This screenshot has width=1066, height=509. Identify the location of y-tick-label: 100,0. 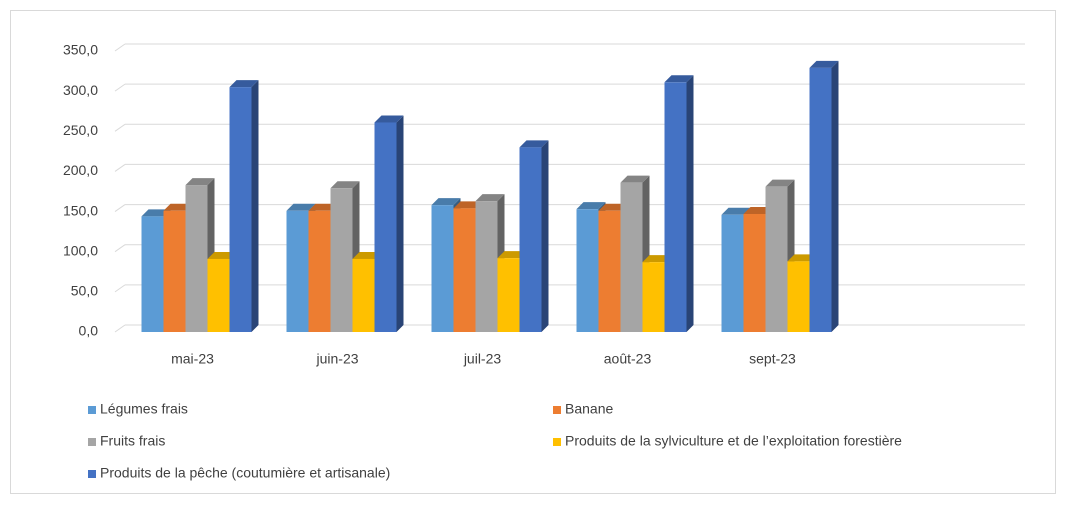
(80, 250).